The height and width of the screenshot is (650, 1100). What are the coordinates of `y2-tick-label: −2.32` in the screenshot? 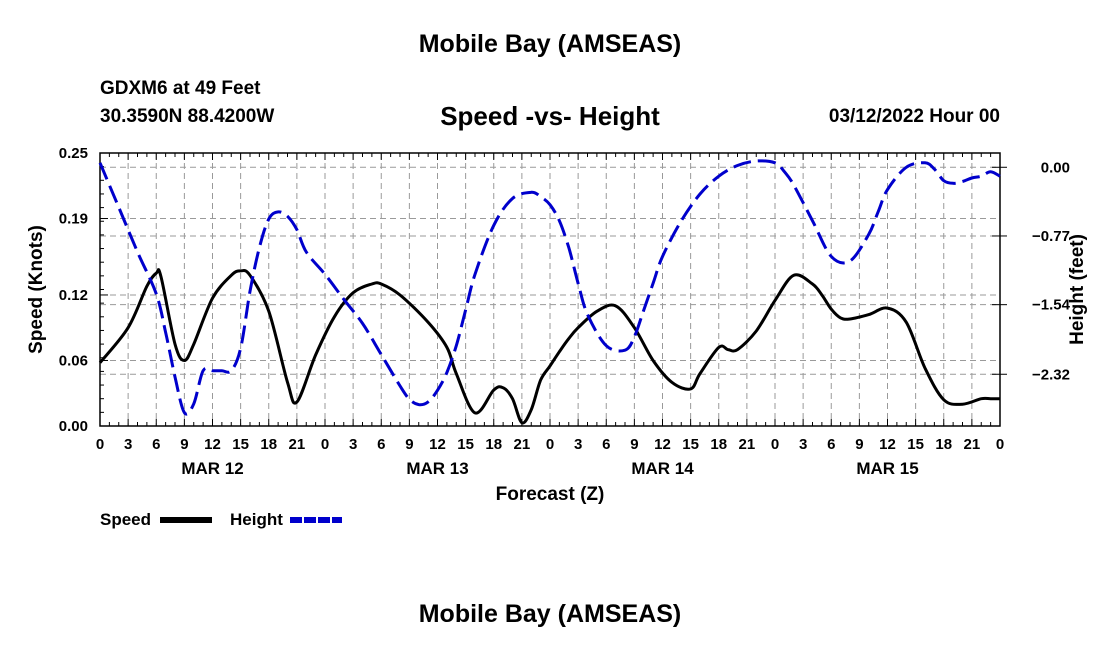 It's located at (1051, 374).